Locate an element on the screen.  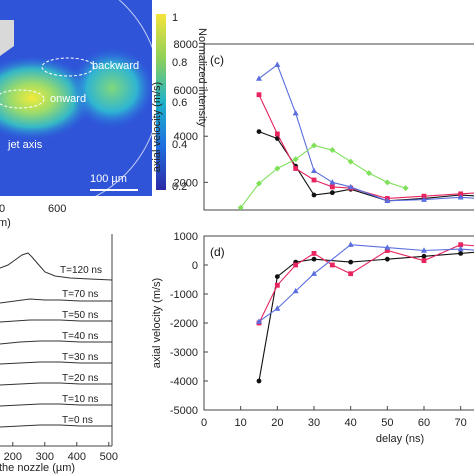
y-tick-label: -3000 is located at coordinates (184, 353).